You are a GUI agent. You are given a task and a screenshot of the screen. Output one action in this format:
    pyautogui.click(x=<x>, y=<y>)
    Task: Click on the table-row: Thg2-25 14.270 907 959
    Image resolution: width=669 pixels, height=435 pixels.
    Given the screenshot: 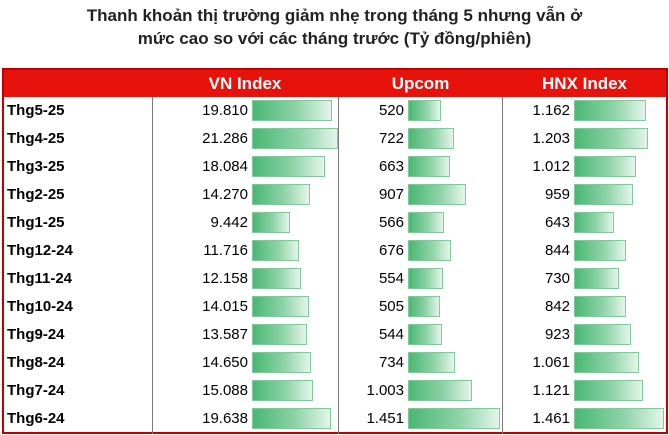 What is the action you would take?
    pyautogui.click(x=335, y=195)
    